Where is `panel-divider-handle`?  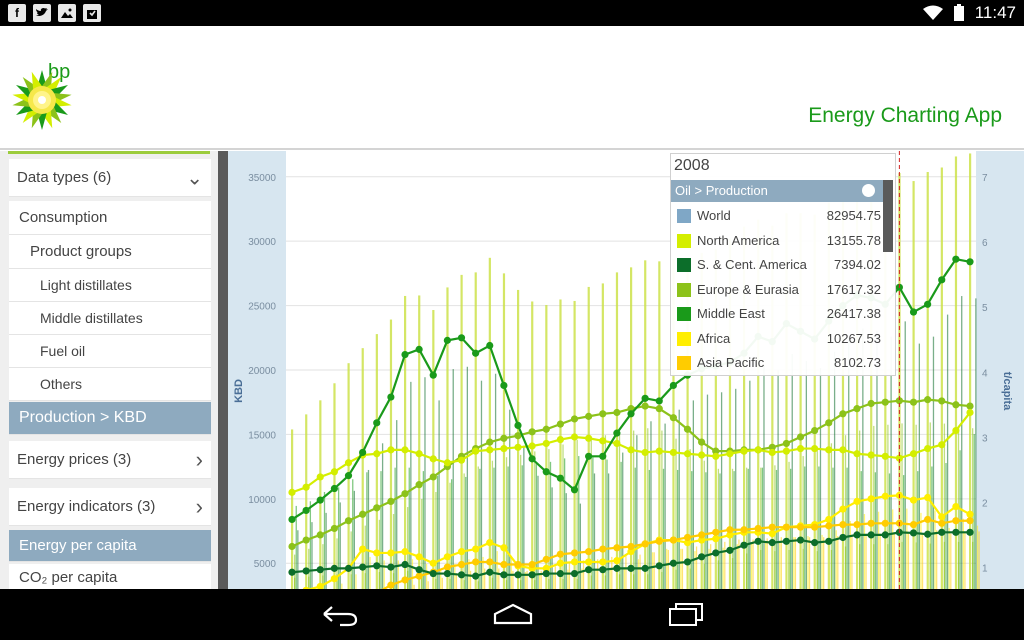 panel-divider-handle is located at coordinates (223, 370).